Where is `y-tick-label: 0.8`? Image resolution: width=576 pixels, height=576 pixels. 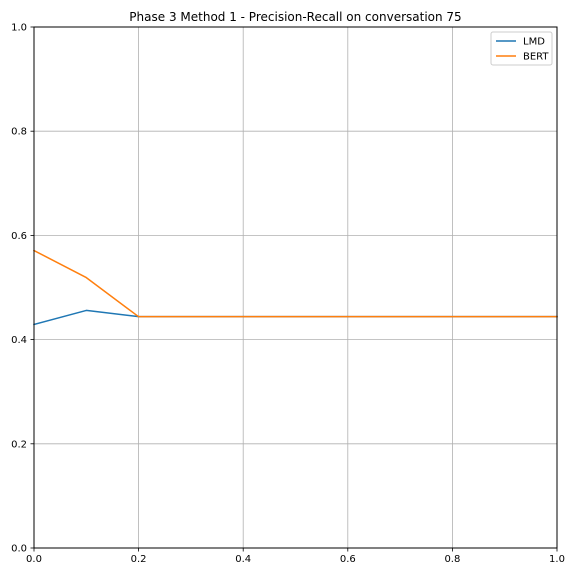 y-tick-label: 0.8 is located at coordinates (19, 132).